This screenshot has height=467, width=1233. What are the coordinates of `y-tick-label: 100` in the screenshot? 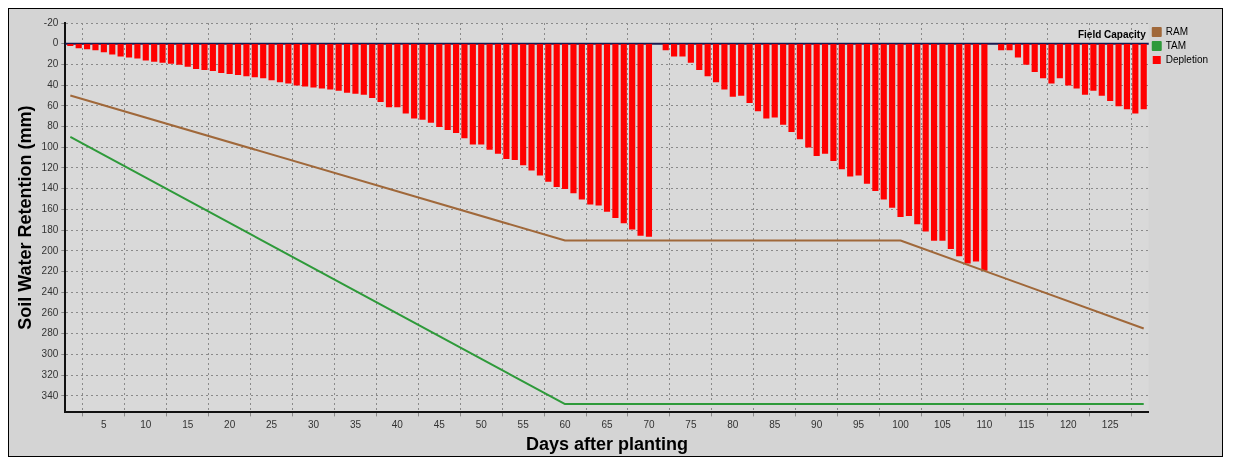 It's located at (50, 147).